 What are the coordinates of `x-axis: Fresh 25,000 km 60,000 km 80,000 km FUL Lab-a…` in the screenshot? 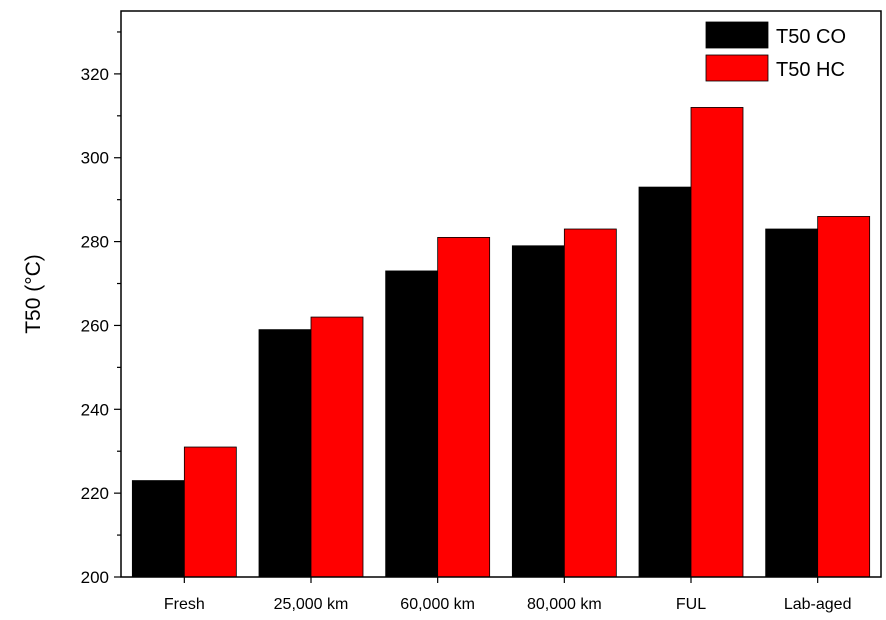 It's located at (508, 595).